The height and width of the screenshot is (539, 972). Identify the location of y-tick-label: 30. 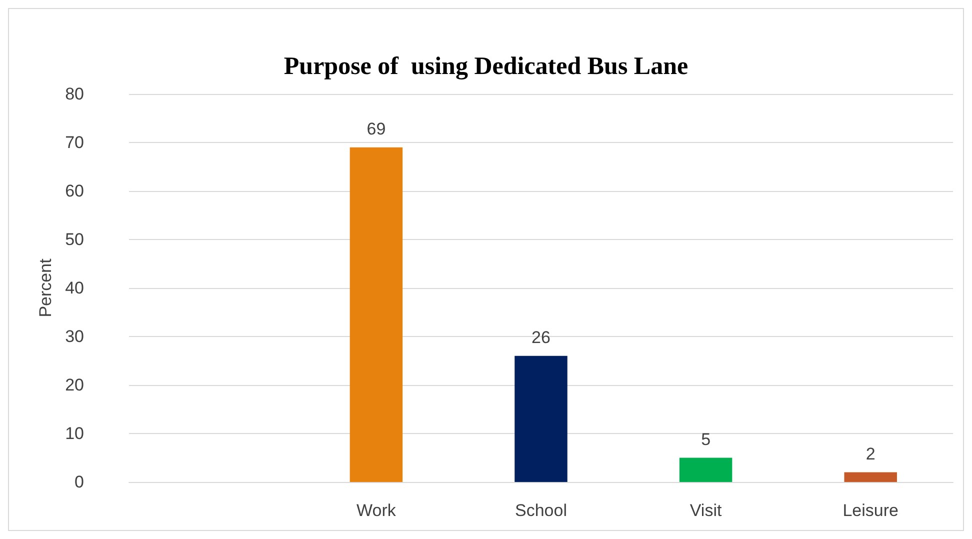
(74, 336).